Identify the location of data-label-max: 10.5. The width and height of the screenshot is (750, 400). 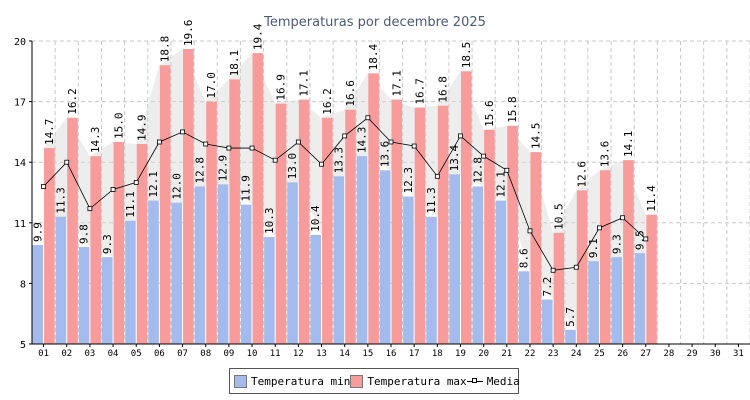
(558, 216).